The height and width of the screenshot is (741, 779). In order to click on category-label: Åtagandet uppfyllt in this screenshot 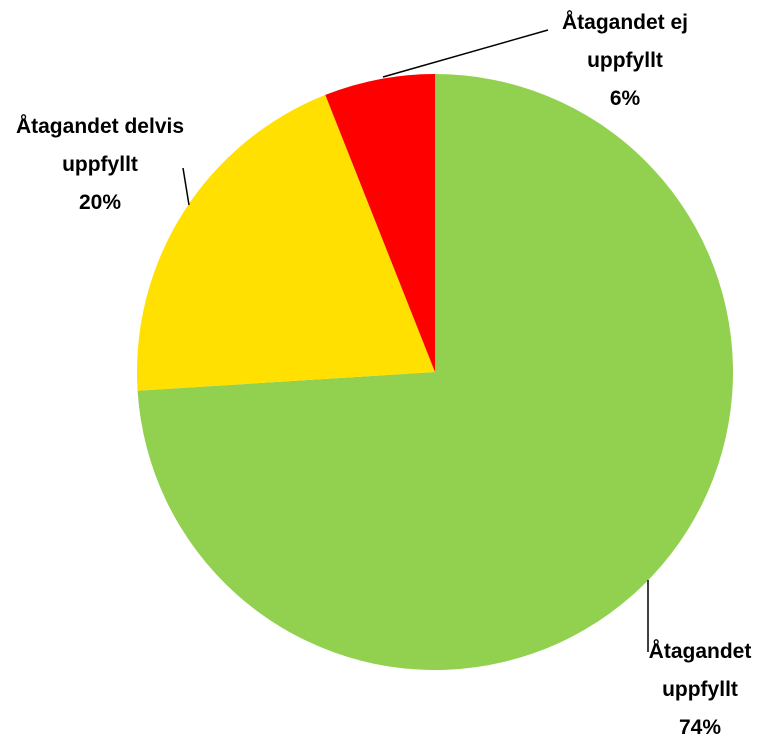, I will do `click(700, 670)`.